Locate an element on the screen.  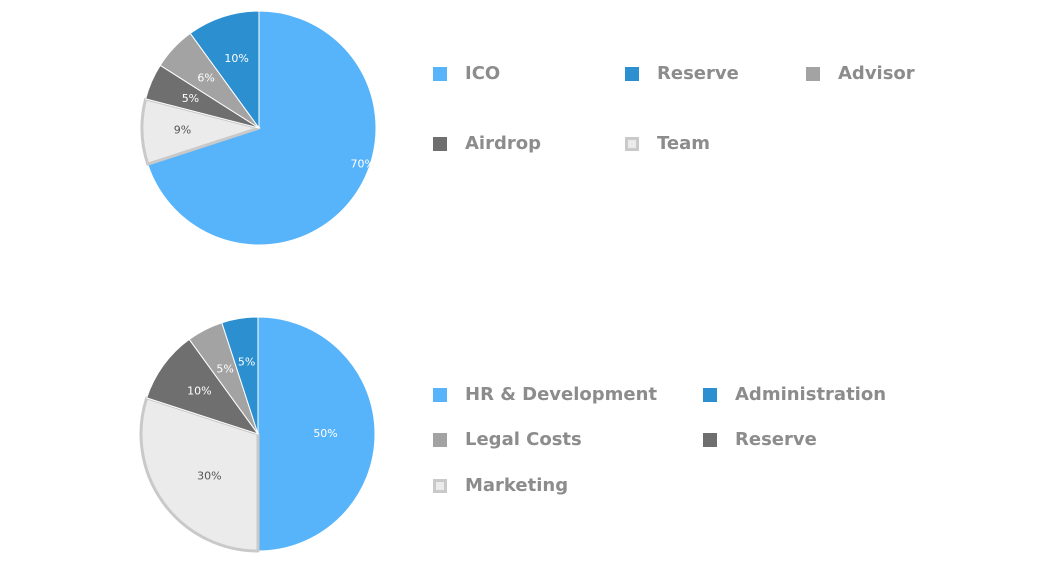
legend-item-ico: ICO is located at coordinates (466, 73).